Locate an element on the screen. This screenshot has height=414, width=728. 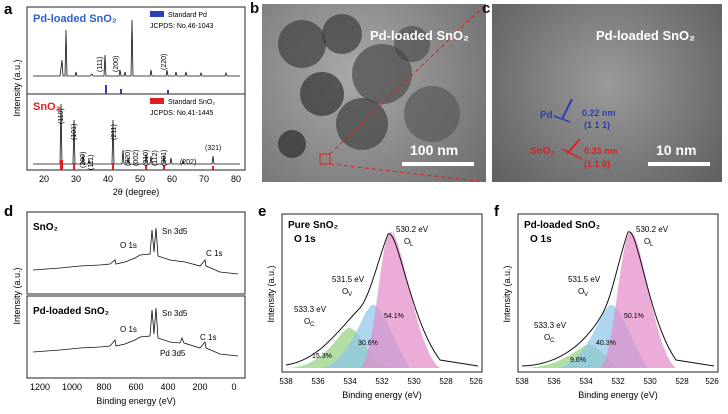
sno2-ref-lines is located at coordinates (137, 165).